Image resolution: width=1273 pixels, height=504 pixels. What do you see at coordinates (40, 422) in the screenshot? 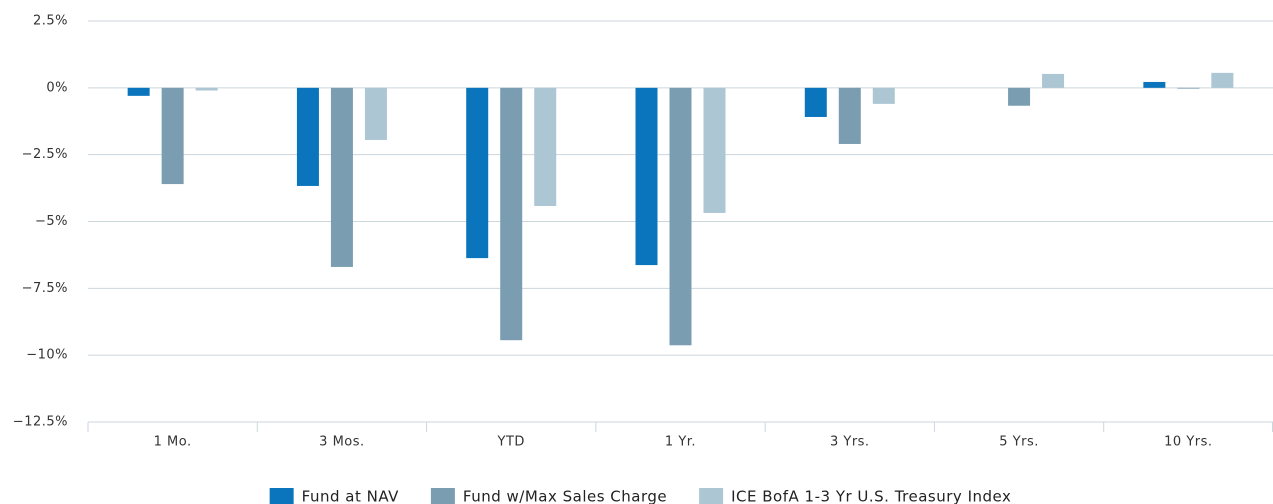
I see `y-tick-label: −12.5%` at bounding box center [40, 422].